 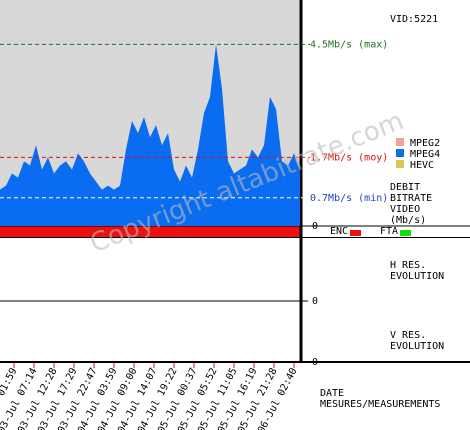 I want to click on reference-label: 1.7Mb/s (moy), so click(x=349, y=157).